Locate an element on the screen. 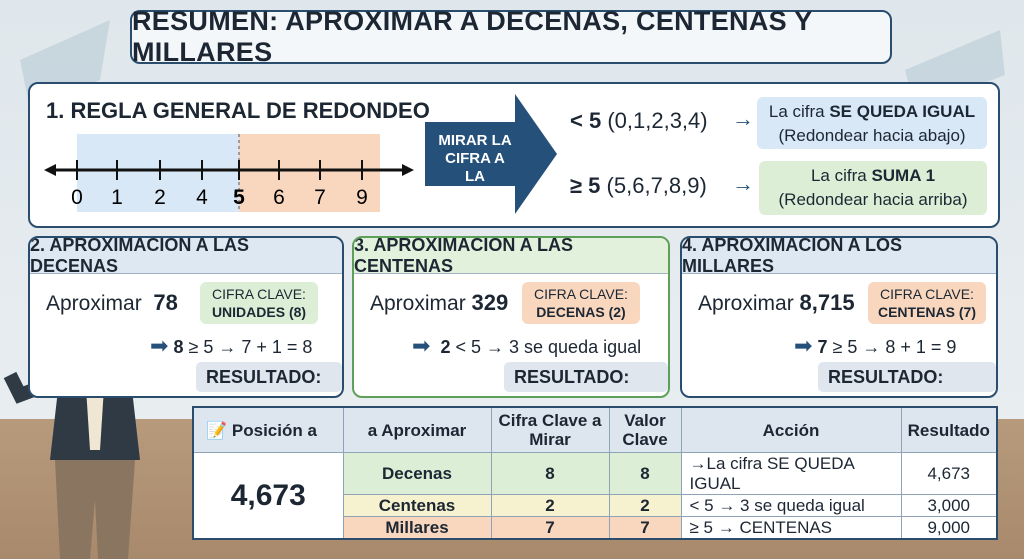  number: 329 is located at coordinates (490, 302).